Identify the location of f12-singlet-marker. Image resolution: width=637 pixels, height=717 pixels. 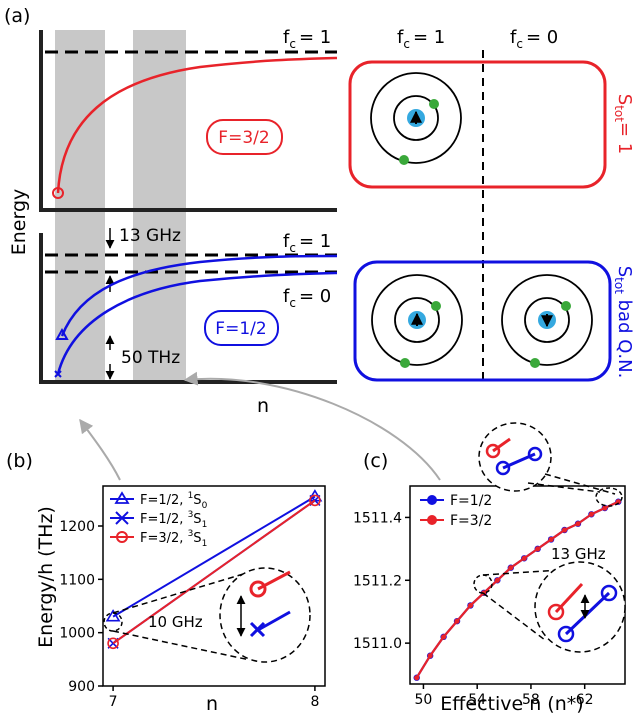
(62, 333).